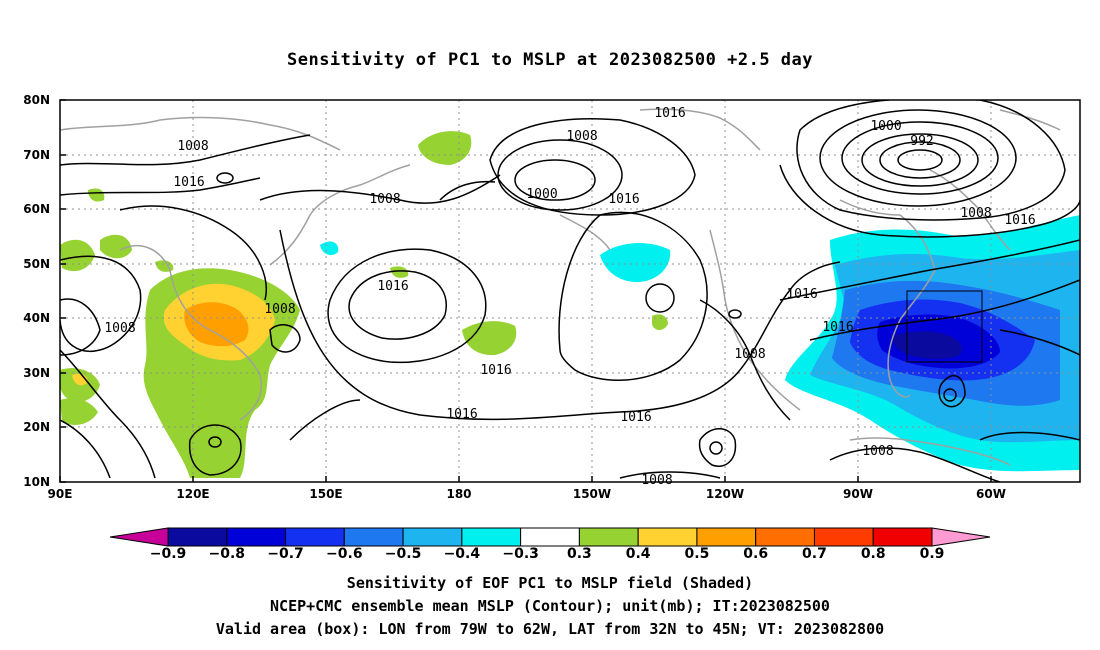 The image size is (1100, 650). What do you see at coordinates (399, 272) in the screenshot?
I see `shade-green-patch-i` at bounding box center [399, 272].